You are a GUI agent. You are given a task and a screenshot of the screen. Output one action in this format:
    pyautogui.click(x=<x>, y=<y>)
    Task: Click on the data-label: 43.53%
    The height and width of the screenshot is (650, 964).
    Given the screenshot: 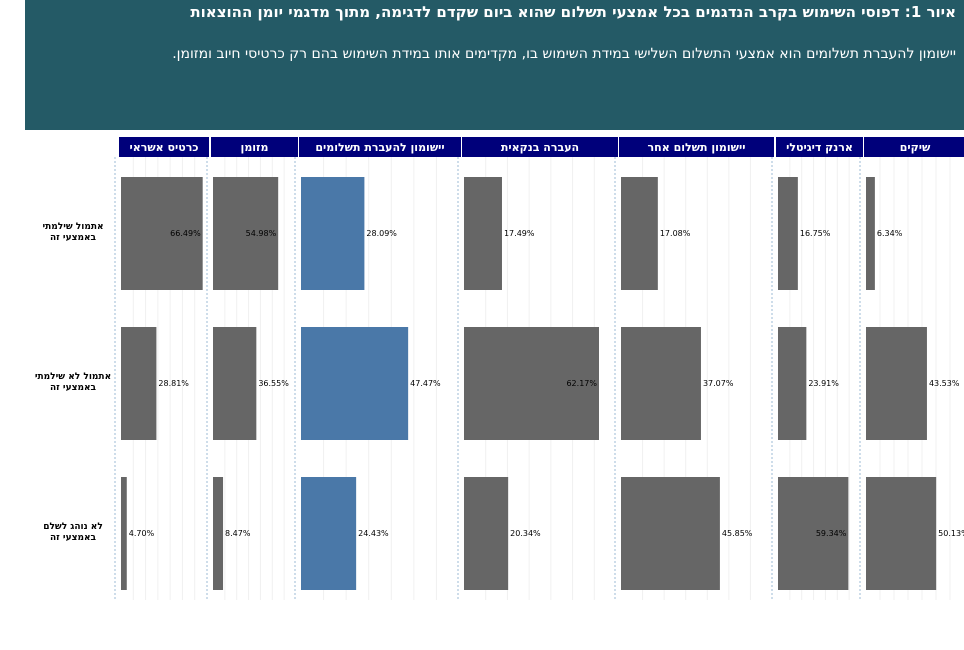 What is the action you would take?
    pyautogui.click(x=944, y=383)
    